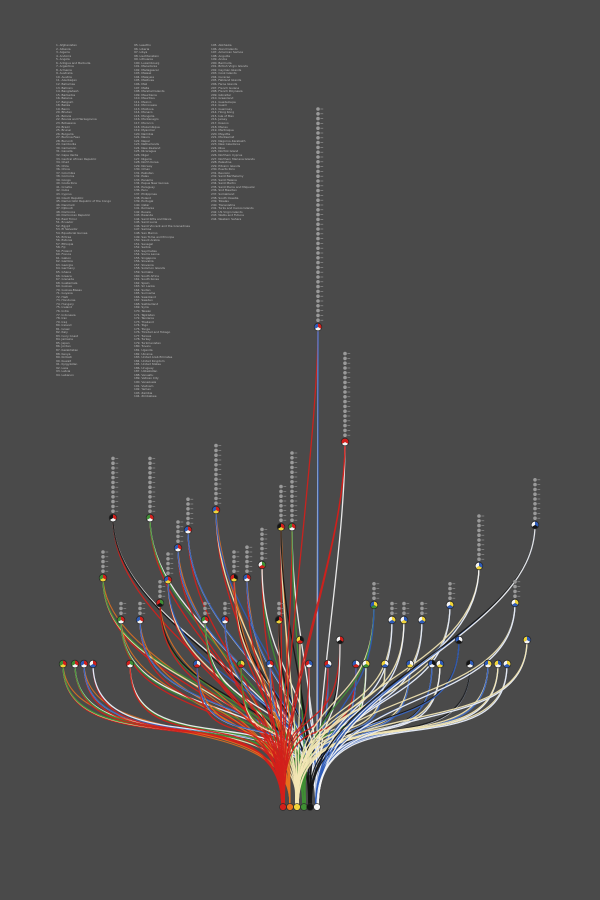  What do you see at coordinates (69, 290) in the screenshot?
I see `legend-entry: 70. Guinea-Bissau` at bounding box center [69, 290].